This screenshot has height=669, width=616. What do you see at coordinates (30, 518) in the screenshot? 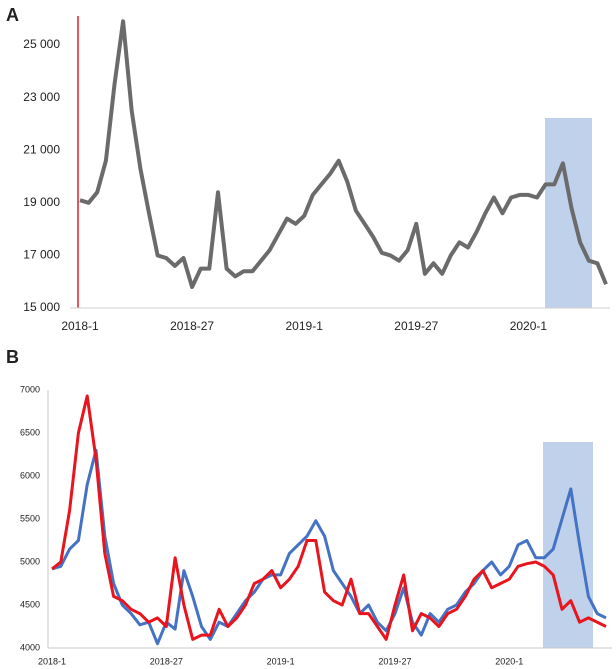
I see `y-tick-label: 5500` at bounding box center [30, 518].